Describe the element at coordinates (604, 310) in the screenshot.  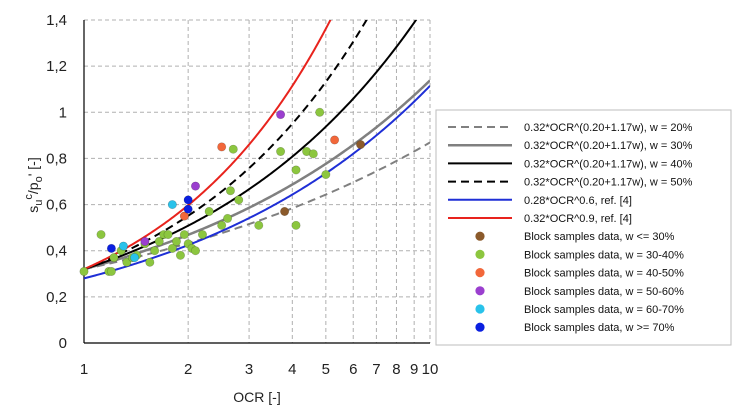
I see `legend-label: Block samples data, w = 60-70%` at that location.